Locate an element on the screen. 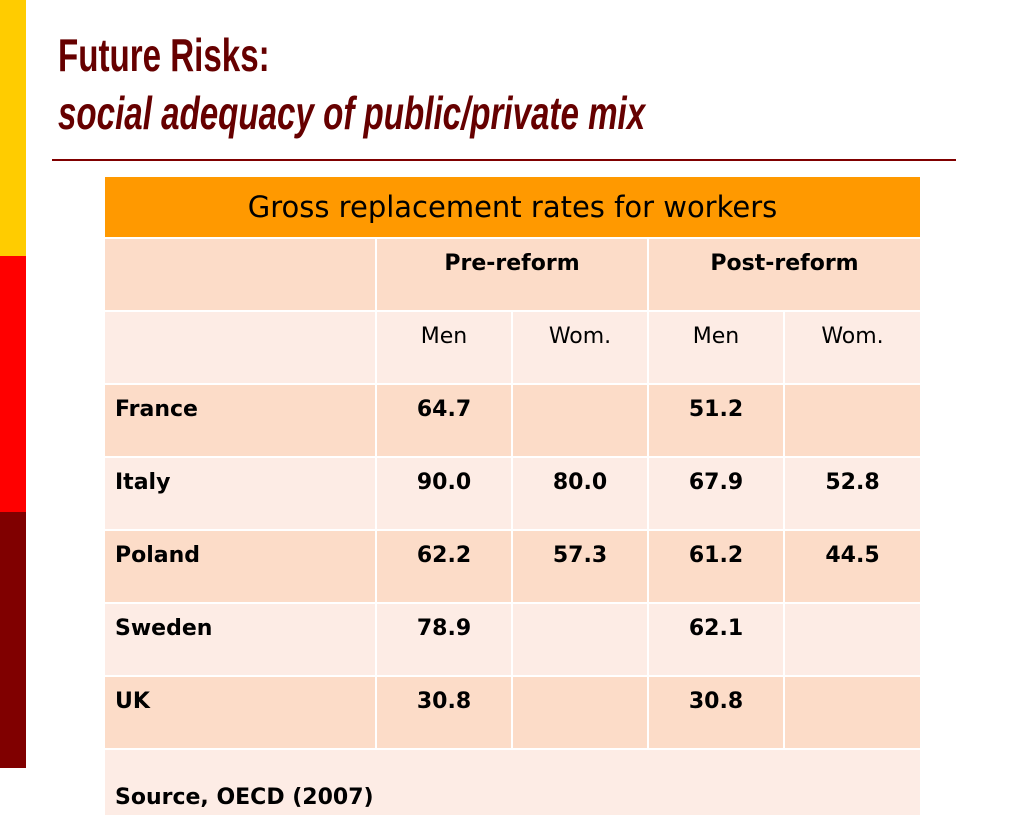 This screenshot has width=1024, height=817. accent-bar-yellow is located at coordinates (13, 128).